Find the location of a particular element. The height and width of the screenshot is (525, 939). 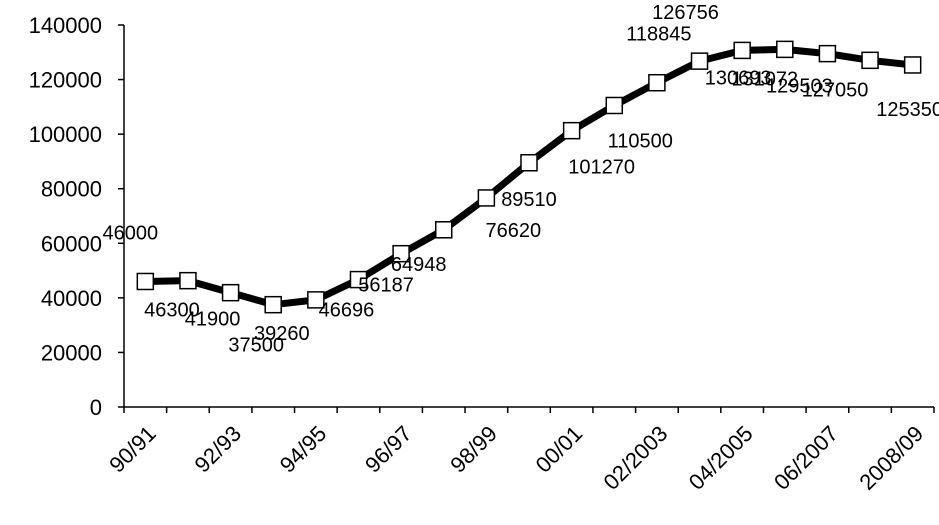

x-tick-label: 02/2003 is located at coordinates (636, 458).